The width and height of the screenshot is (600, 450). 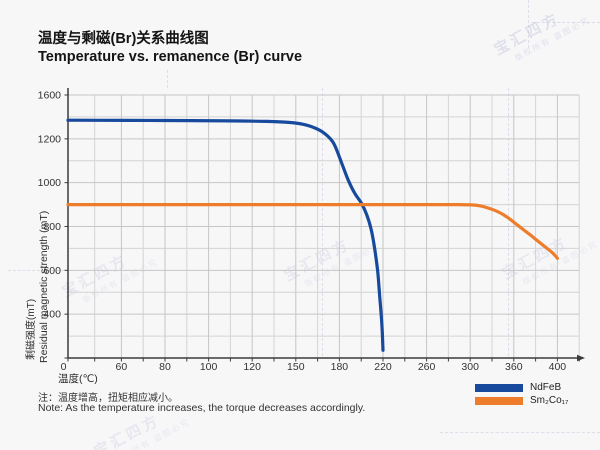 What do you see at coordinates (514, 367) in the screenshot?
I see `x-tick-label: 360` at bounding box center [514, 367].